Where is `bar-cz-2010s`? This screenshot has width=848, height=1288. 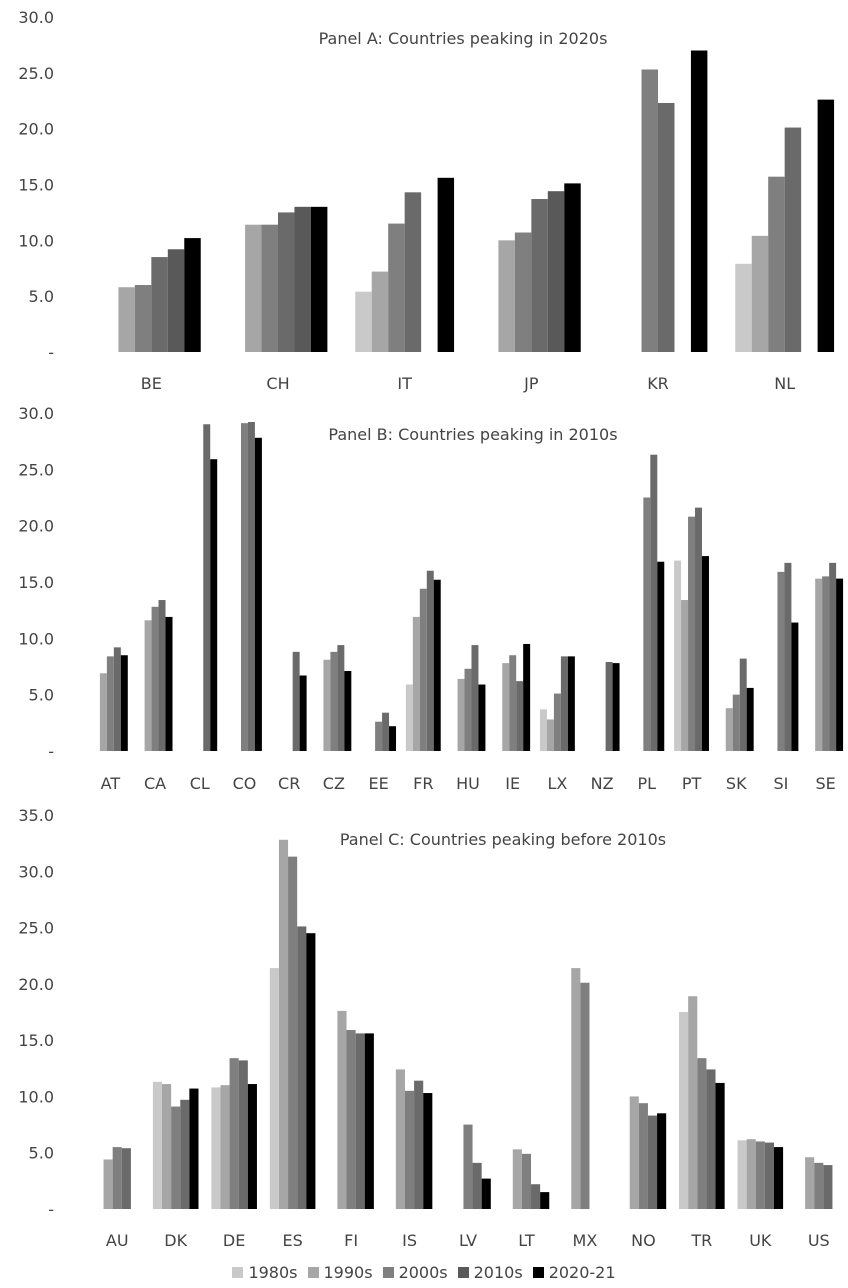
bar-cz-2010s is located at coordinates (341, 698).